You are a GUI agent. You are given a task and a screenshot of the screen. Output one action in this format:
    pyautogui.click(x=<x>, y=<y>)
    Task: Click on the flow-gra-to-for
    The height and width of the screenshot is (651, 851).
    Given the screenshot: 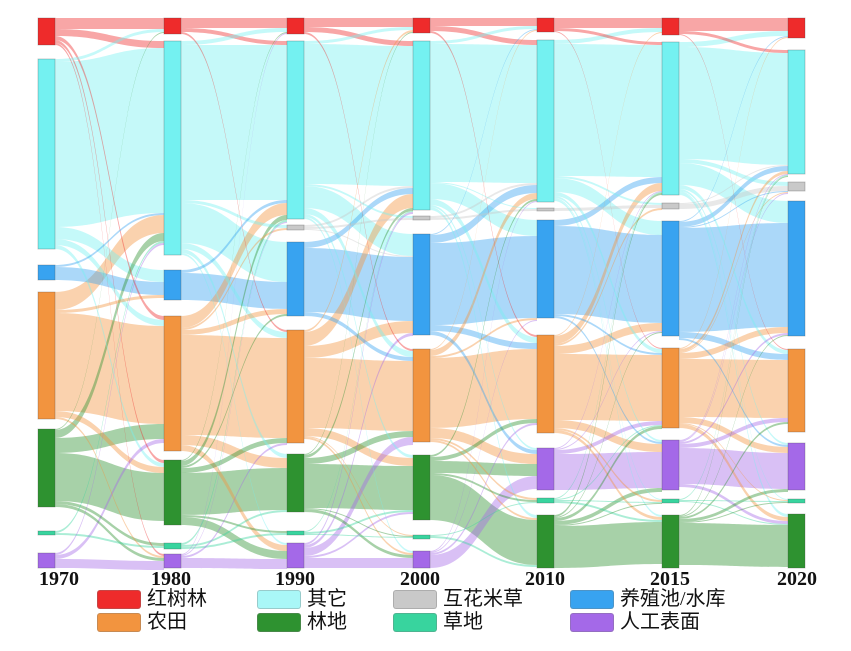 What is the action you would take?
    pyautogui.click(x=483, y=551)
    